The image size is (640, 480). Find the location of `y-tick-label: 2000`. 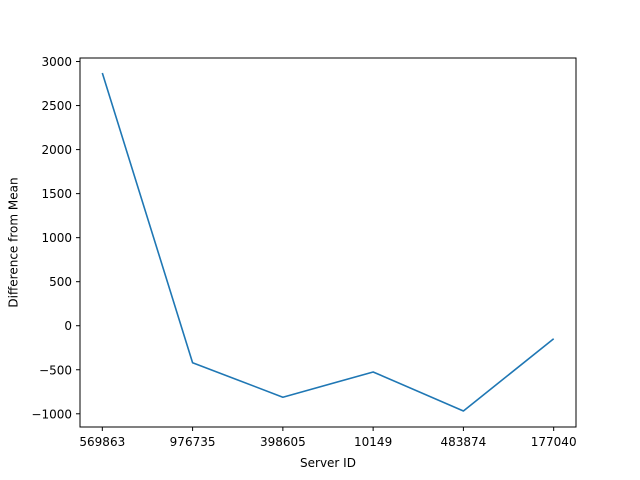

y-tick-label: 2000 is located at coordinates (56, 150).